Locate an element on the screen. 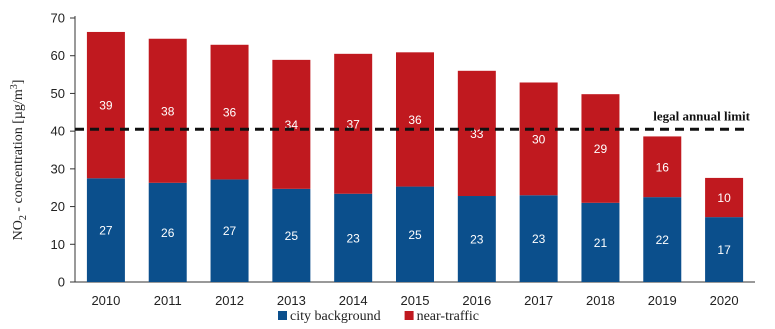 The height and width of the screenshot is (329, 775). x-tick-label: 2019 is located at coordinates (662, 300).